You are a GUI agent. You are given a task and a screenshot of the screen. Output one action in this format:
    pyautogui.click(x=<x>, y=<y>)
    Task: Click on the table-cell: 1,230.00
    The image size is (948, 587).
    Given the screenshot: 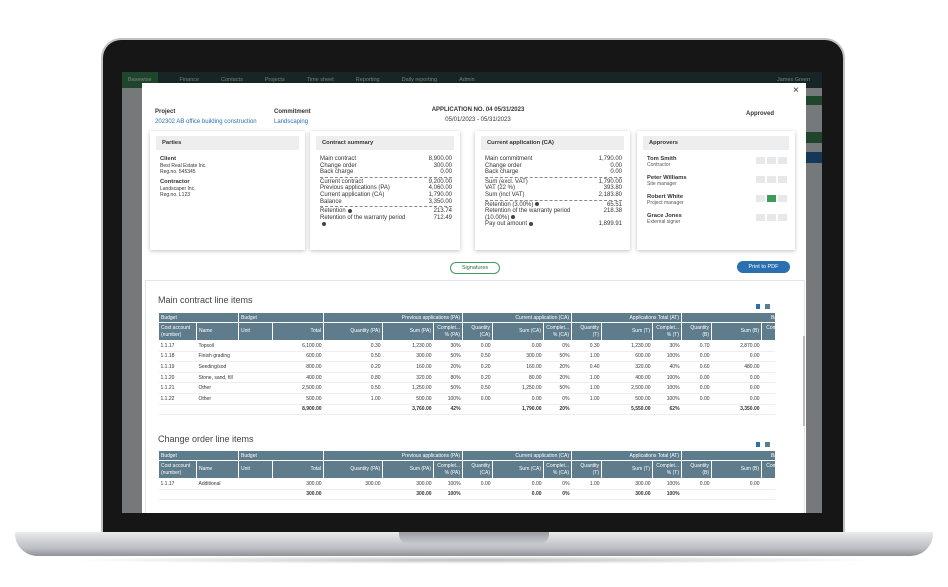 What is the action you would take?
    pyautogui.click(x=627, y=346)
    